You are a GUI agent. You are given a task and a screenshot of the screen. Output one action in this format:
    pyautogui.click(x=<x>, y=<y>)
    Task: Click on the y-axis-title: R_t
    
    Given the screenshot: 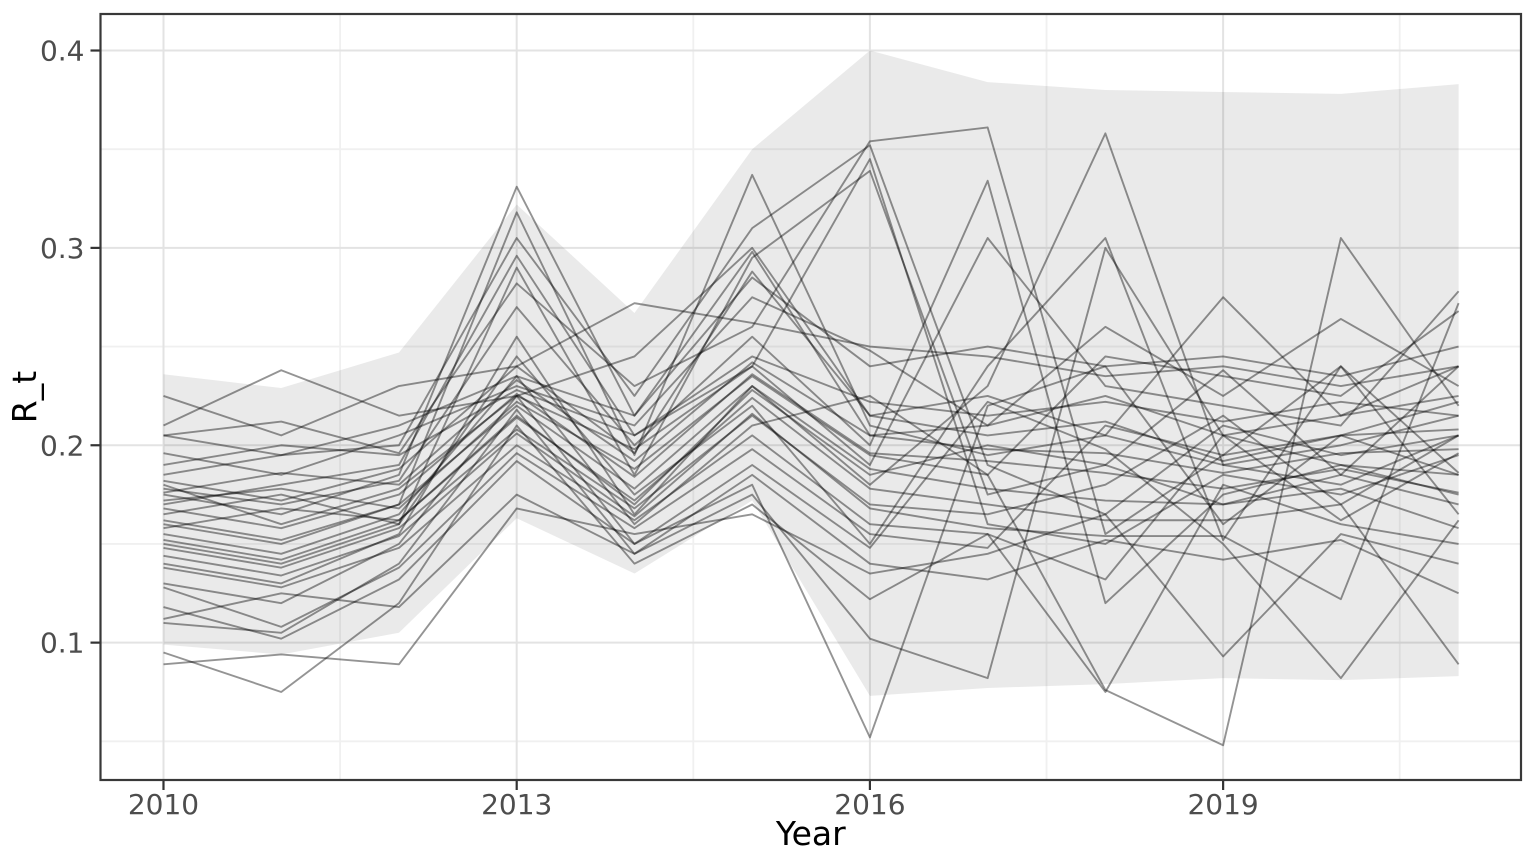 What is the action you would take?
    pyautogui.click(x=24, y=397)
    